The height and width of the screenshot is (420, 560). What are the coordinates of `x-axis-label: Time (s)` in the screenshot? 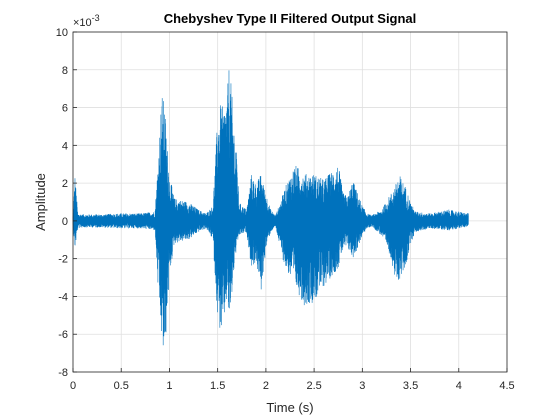 It's located at (289, 407).